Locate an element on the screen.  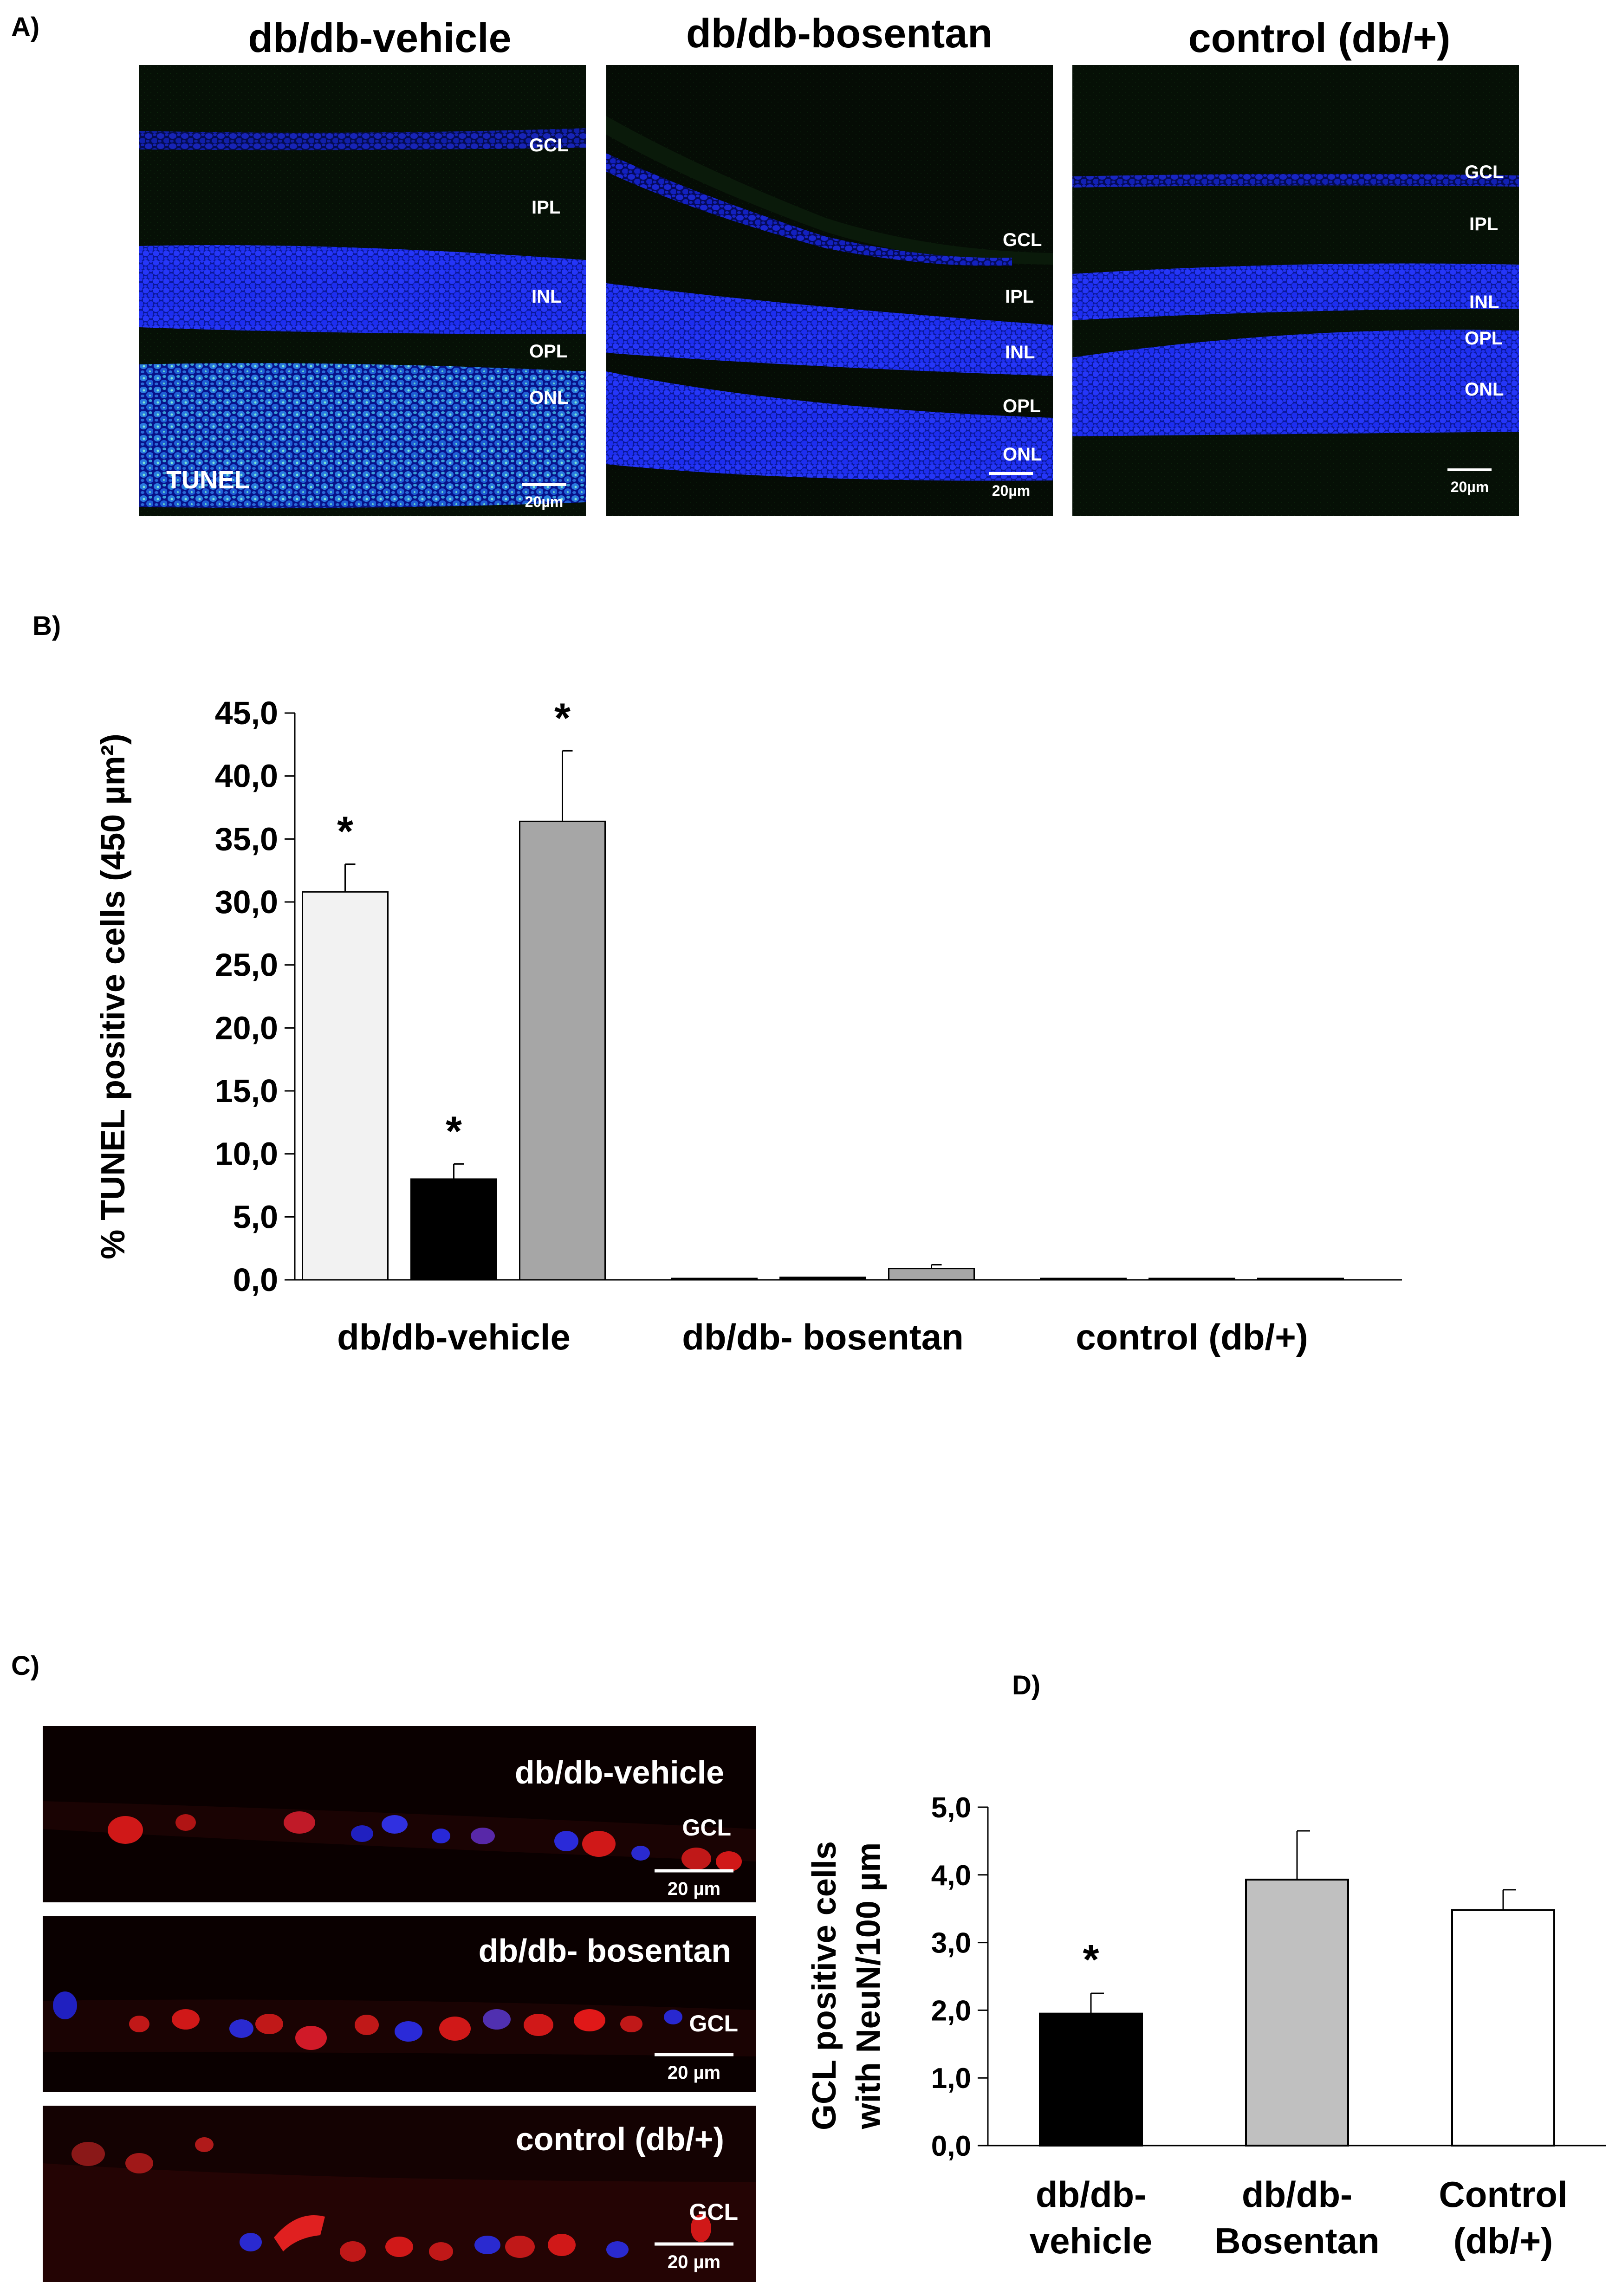
x-category-label: db/db- bosentan is located at coordinates (823, 1337).